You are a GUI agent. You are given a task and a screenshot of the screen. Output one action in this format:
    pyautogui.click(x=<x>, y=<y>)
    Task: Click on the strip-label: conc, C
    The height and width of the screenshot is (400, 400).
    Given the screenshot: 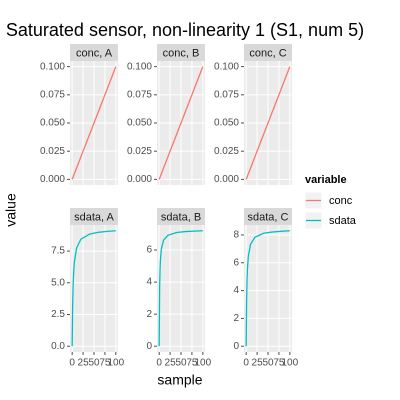 What is the action you would take?
    pyautogui.click(x=267, y=53)
    